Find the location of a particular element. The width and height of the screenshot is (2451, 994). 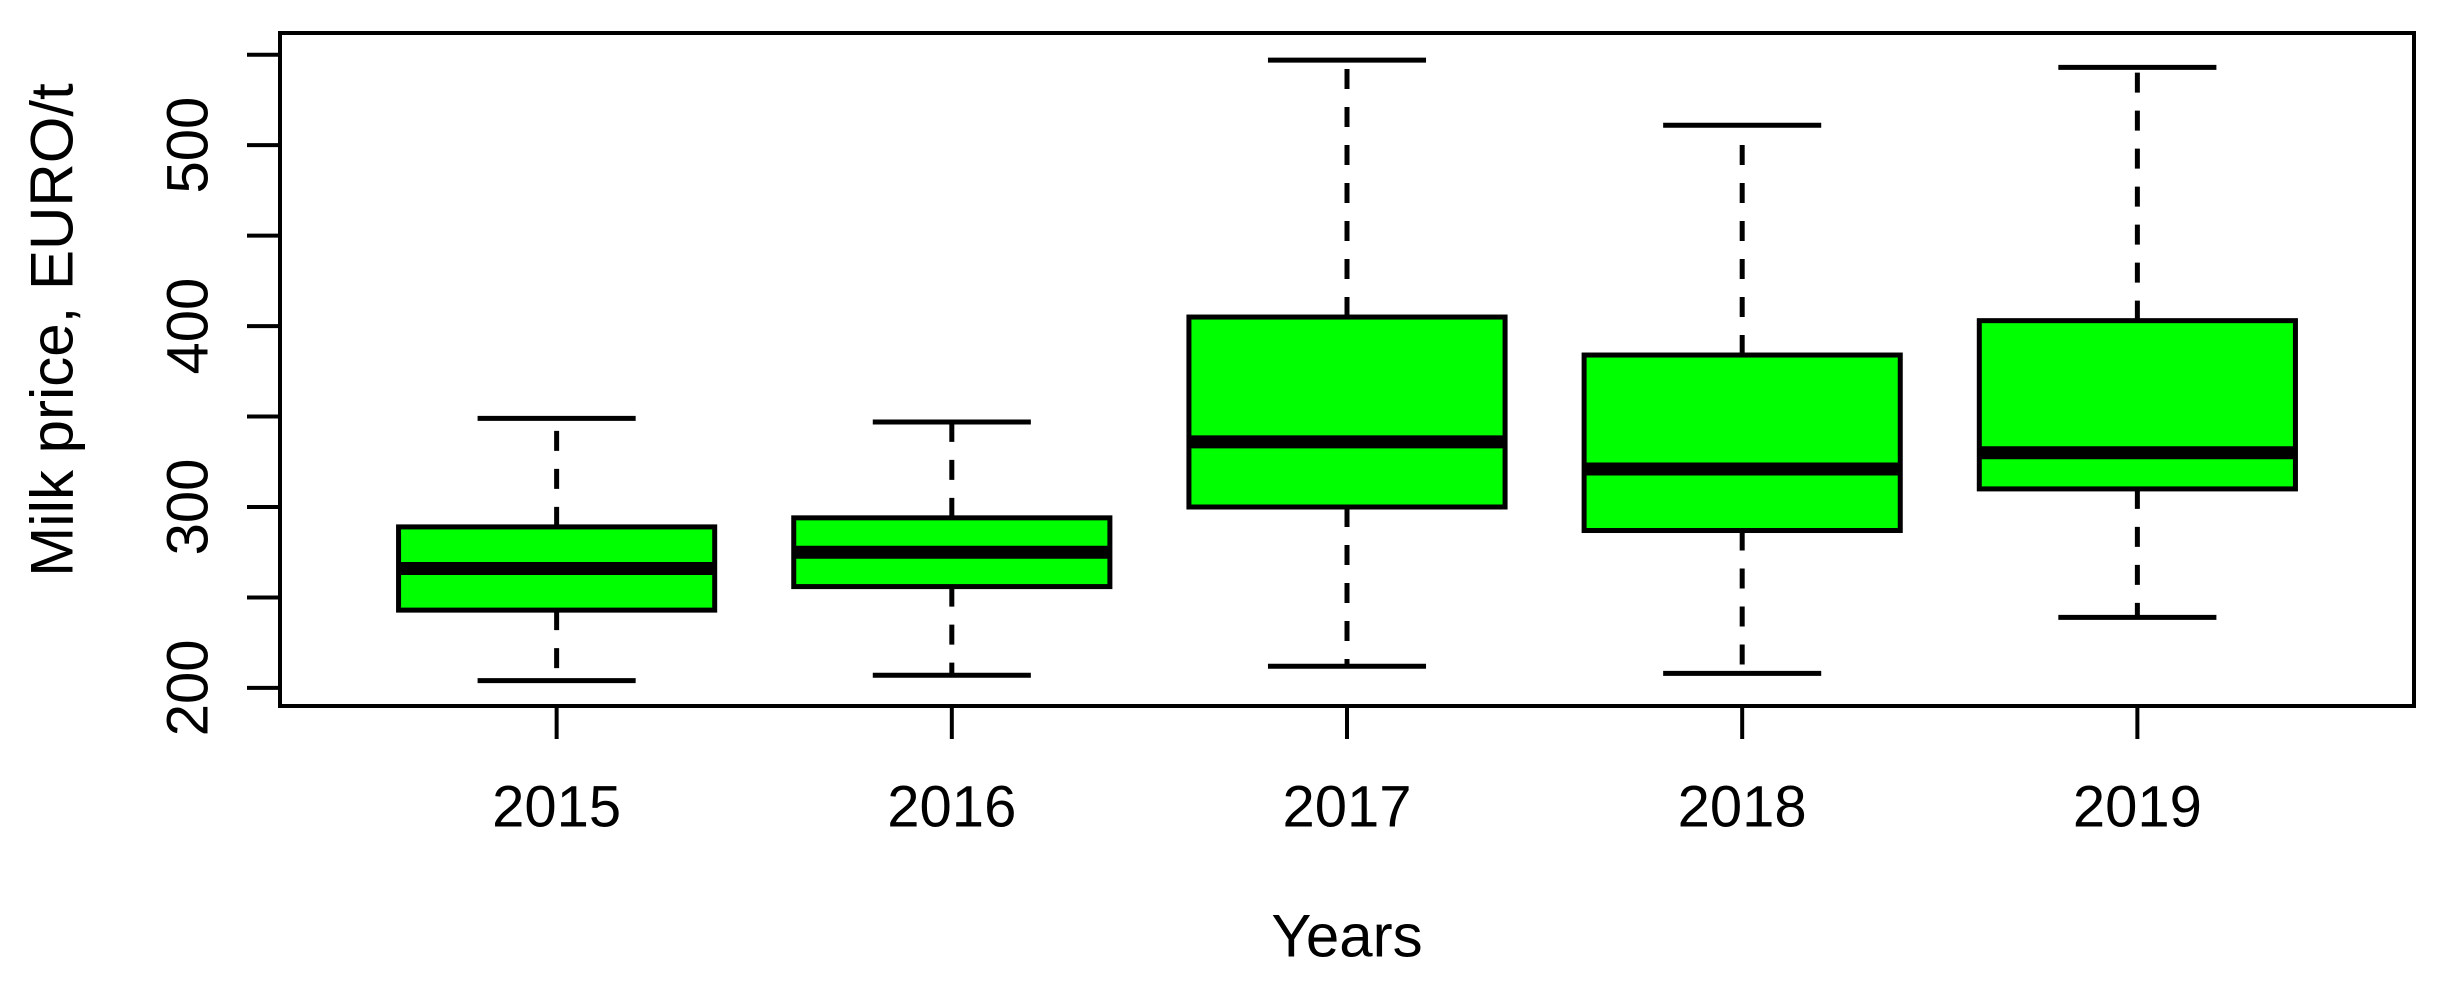

y-tick-label-200: 200 is located at coordinates (188, 688).